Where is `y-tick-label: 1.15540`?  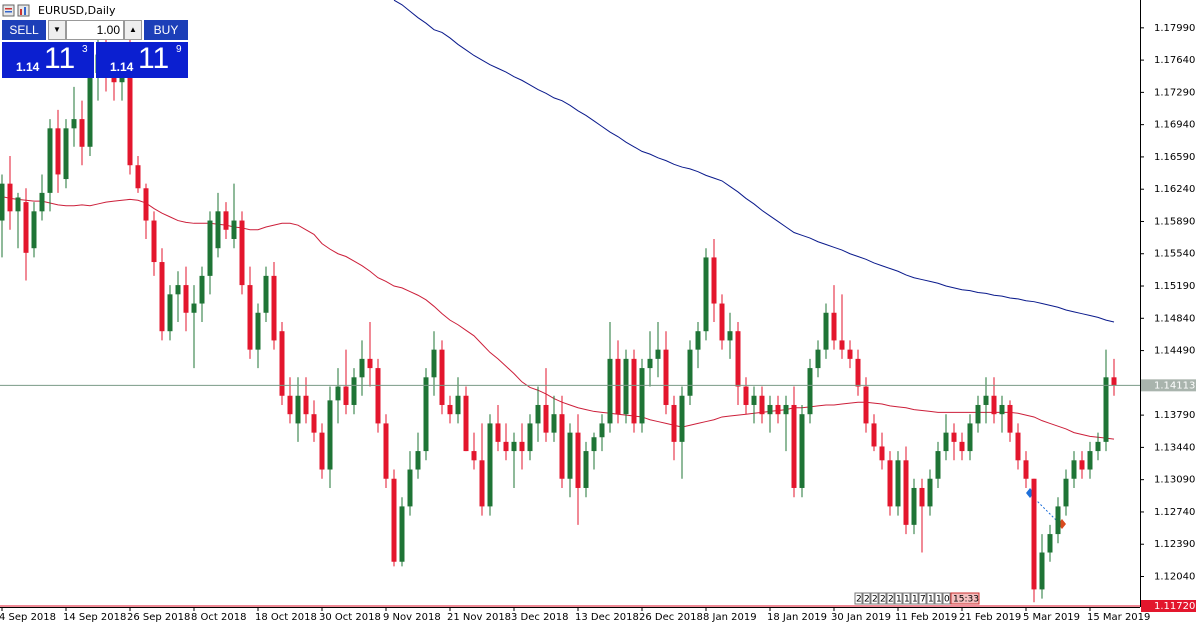 y-tick-label: 1.15540 is located at coordinates (1174, 254).